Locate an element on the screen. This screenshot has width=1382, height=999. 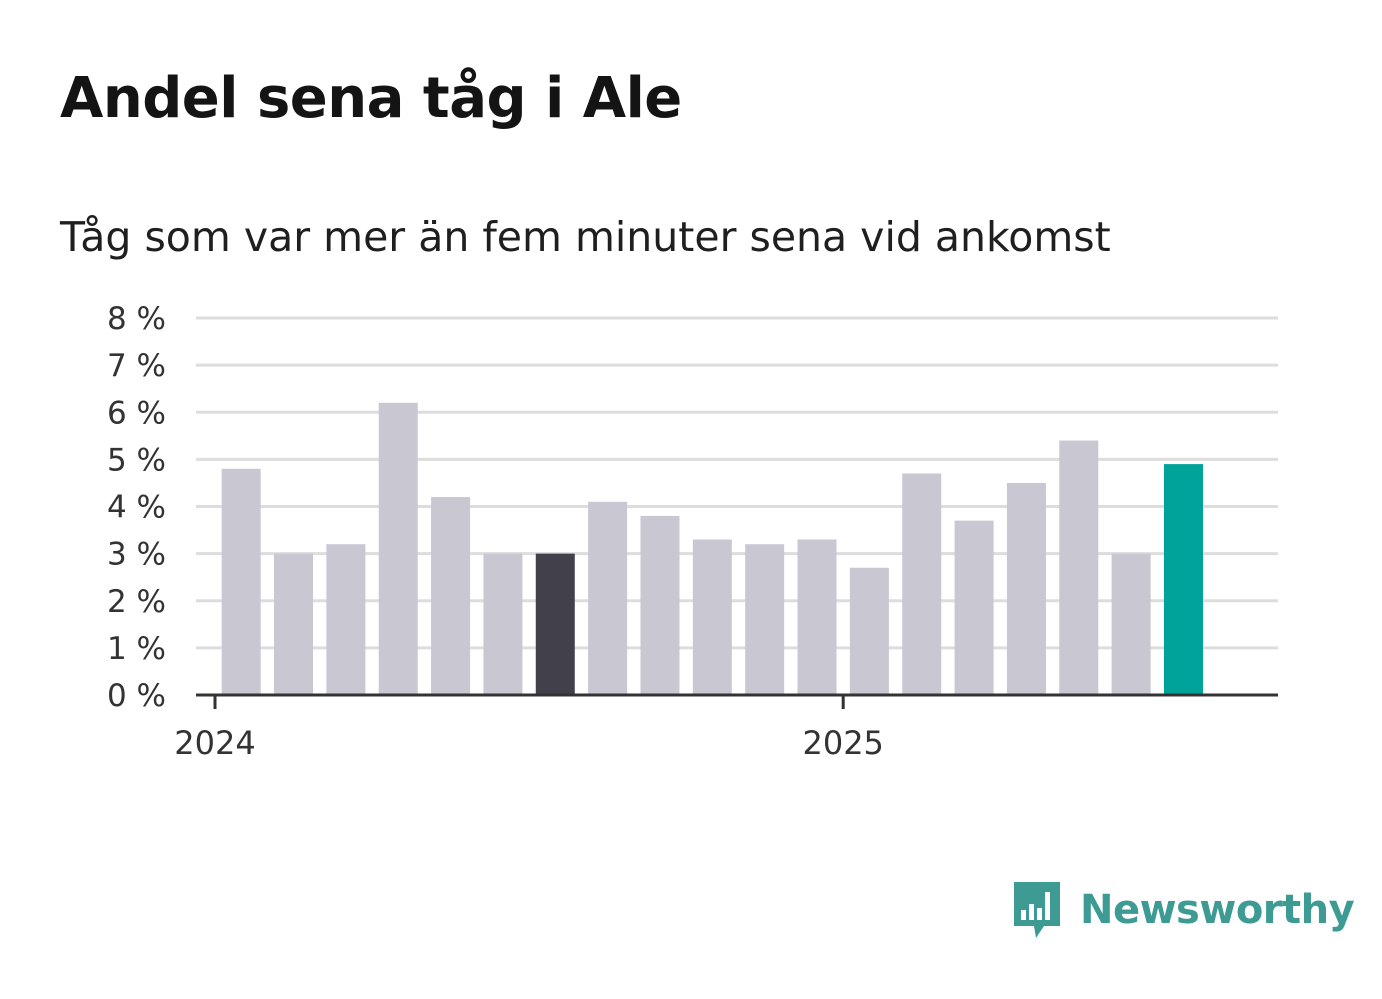
y-tick-label: 7 % is located at coordinates (136, 366).